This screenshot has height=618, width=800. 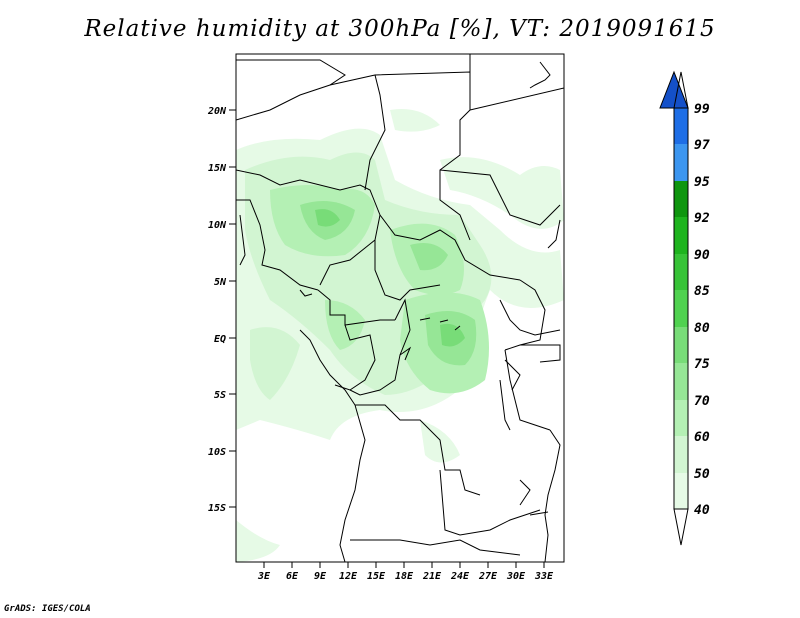 What do you see at coordinates (221, 310) in the screenshot?
I see `latitude-axis: 20N 15N 10N 5N EQ 5S 10S 15S` at bounding box center [221, 310].